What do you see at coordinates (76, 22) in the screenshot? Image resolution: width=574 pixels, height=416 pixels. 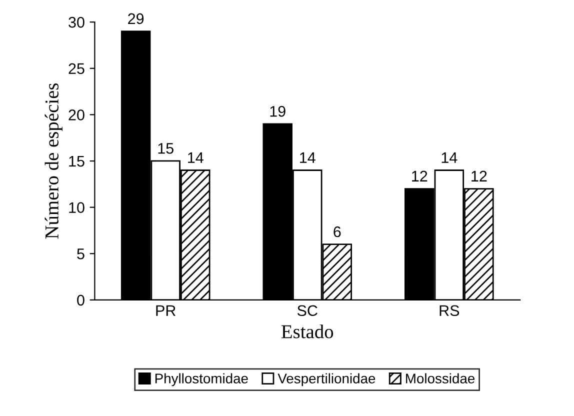 I see `y-tick-label: 30` at bounding box center [76, 22].